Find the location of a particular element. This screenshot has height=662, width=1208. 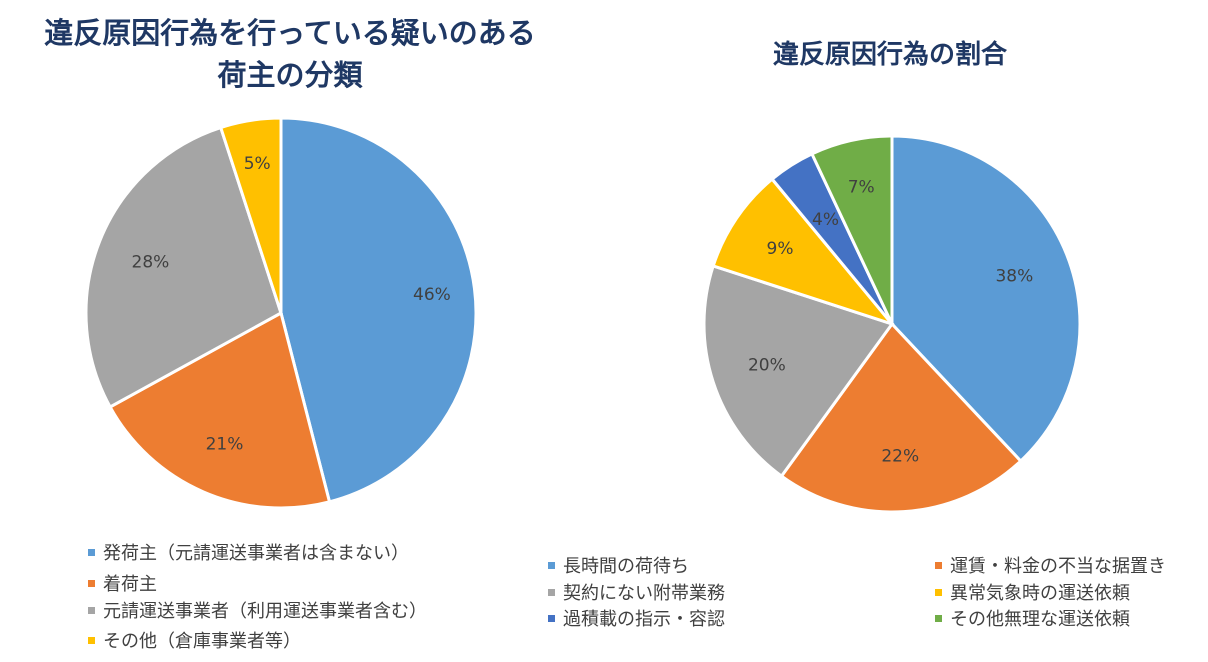

pie1-legend-item-3: 元請運送事業者（利用運送事業者含む） is located at coordinates (257, 612).